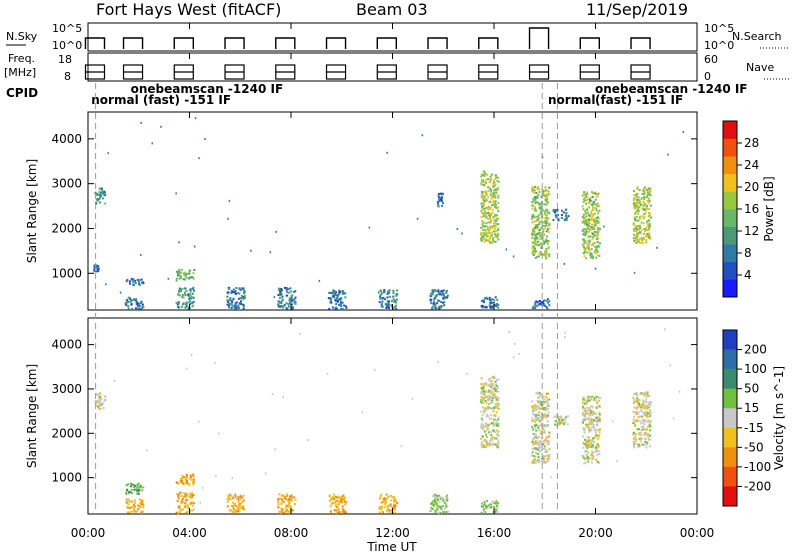 The image size is (800, 554). I want to click on nsearch-label: N.Search, so click(757, 36).